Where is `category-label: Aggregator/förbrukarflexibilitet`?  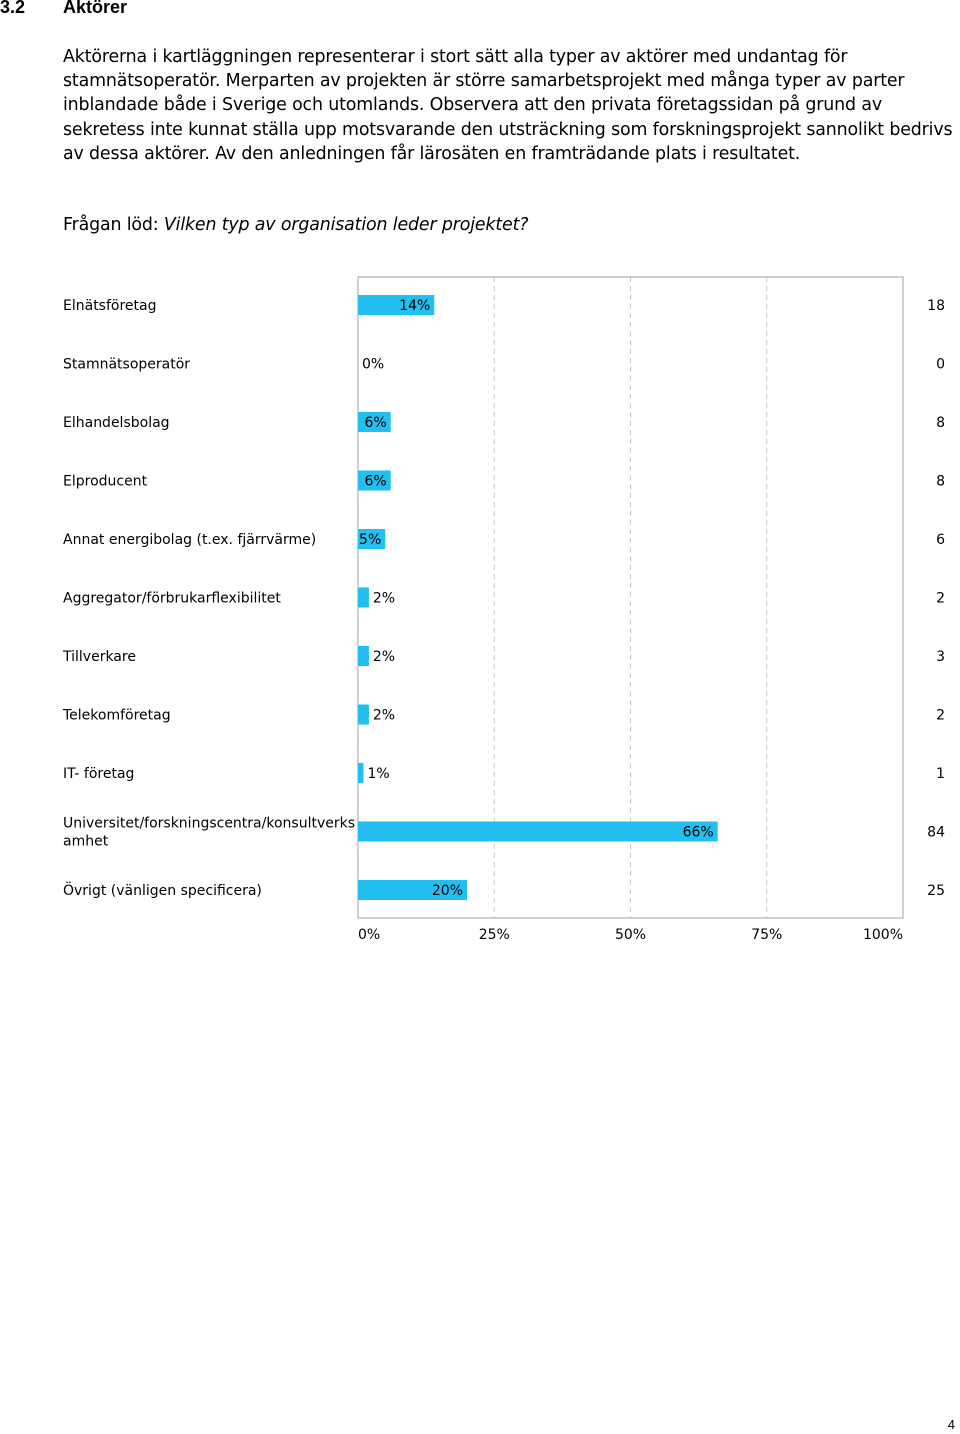 category-label: Aggregator/förbrukarflexibilitet is located at coordinates (172, 599).